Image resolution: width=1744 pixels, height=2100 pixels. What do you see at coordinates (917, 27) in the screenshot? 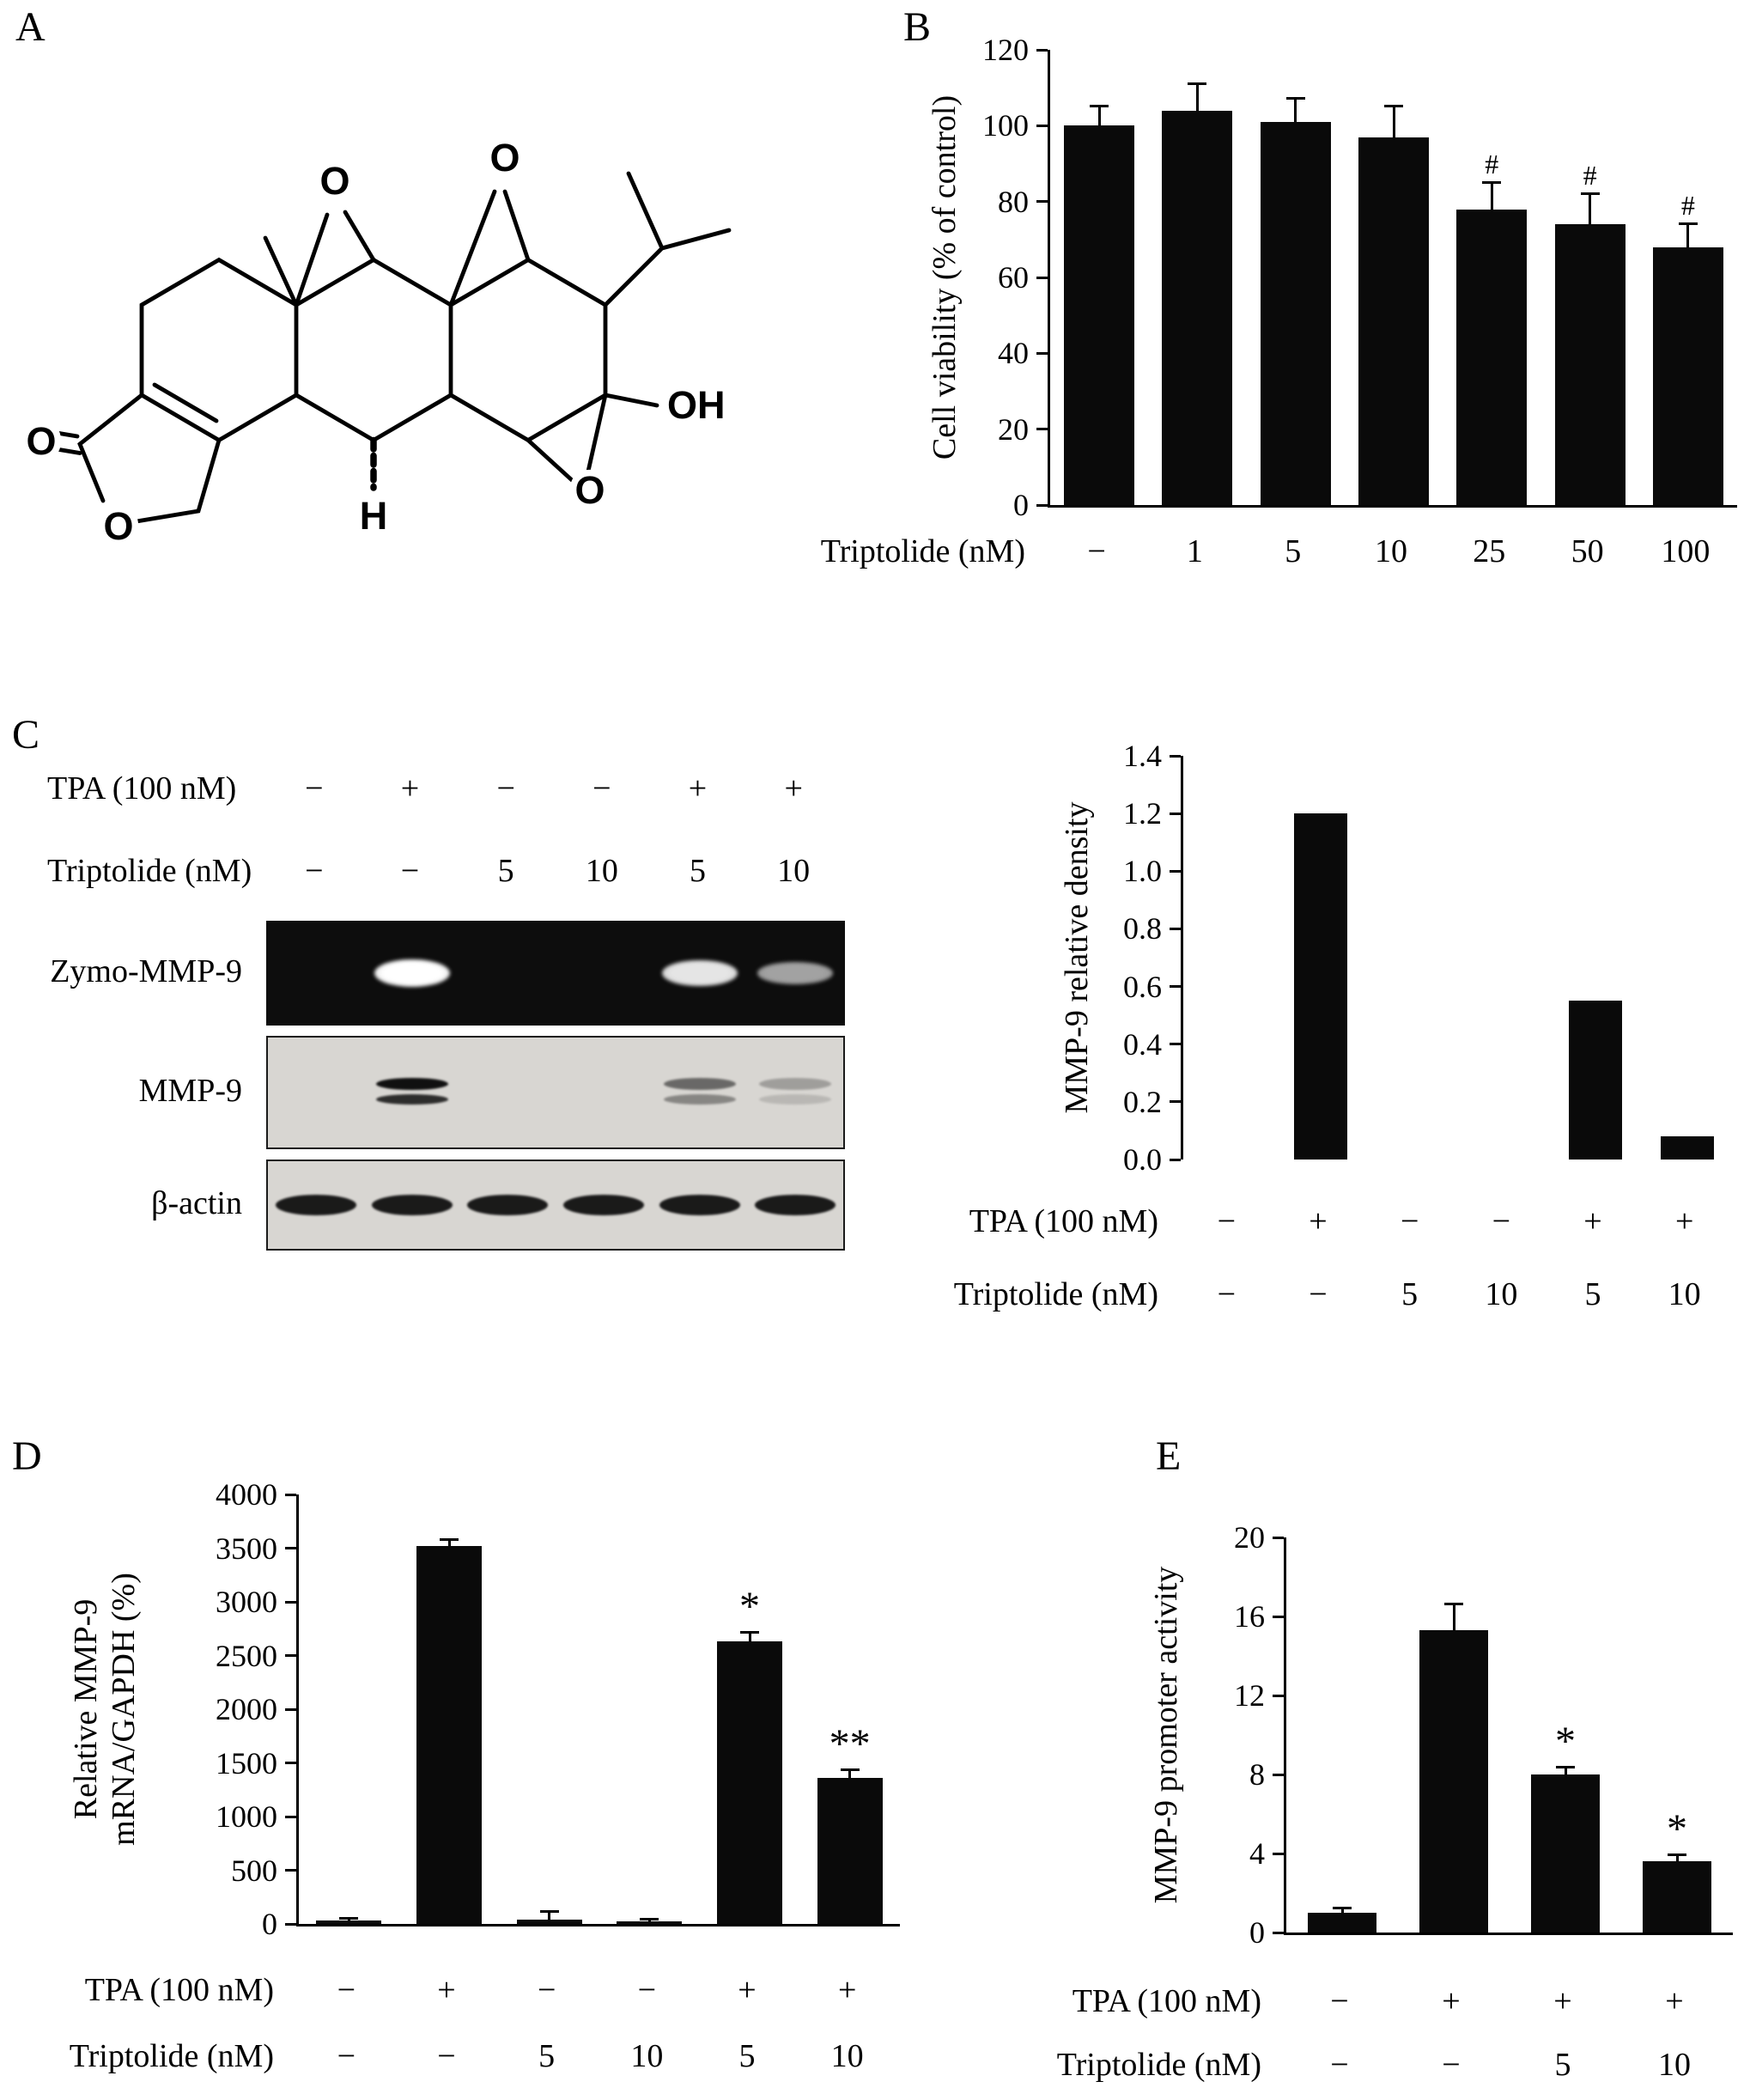
I see `panel-b-label: B` at bounding box center [917, 27].